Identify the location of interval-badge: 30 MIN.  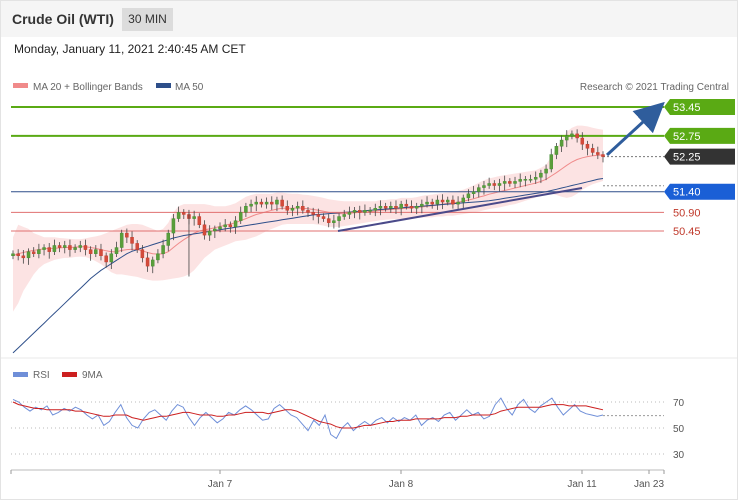
(147, 19).